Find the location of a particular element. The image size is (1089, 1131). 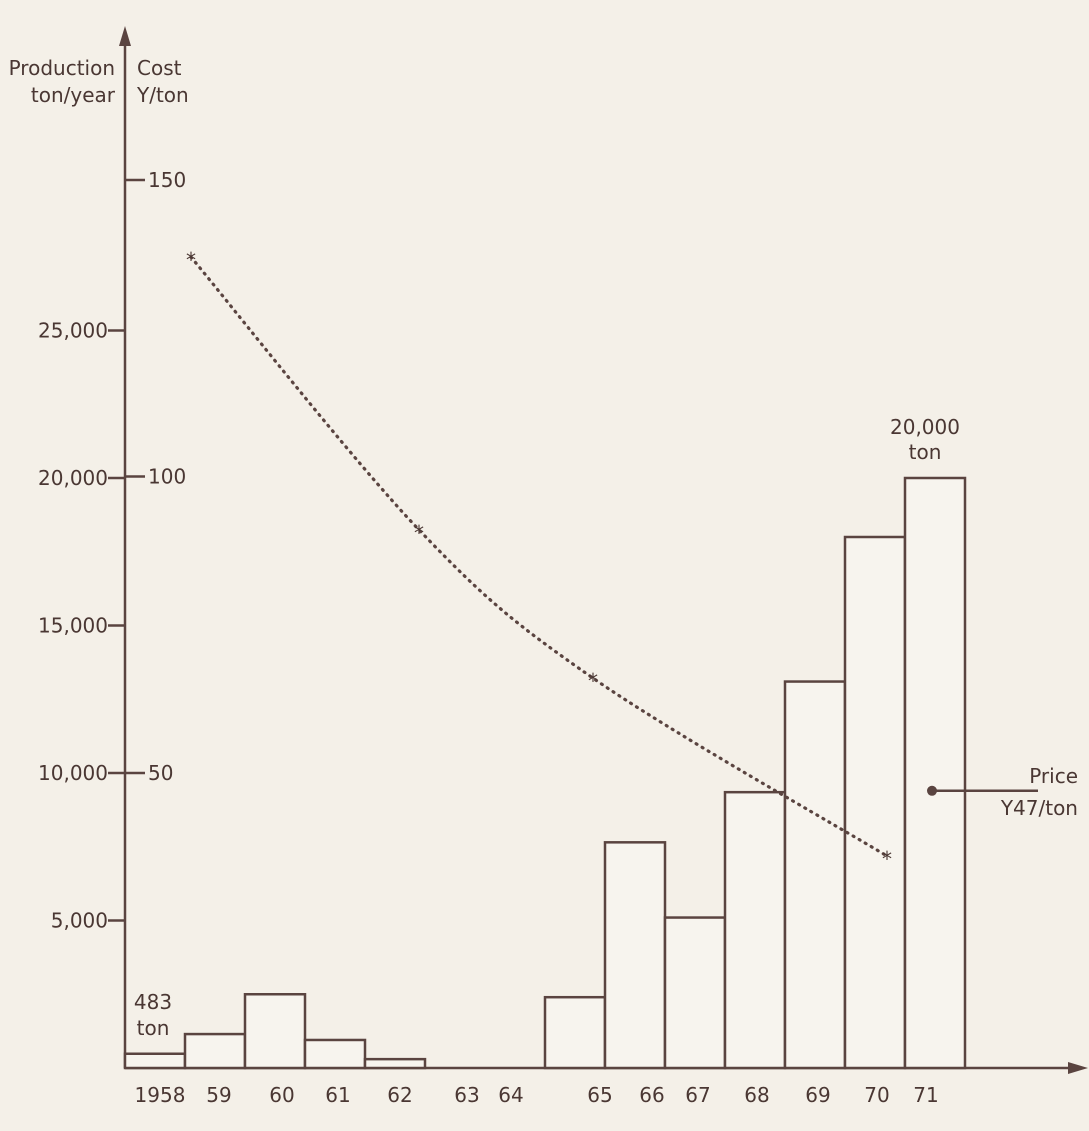

x-tick-label: 1958 is located at coordinates (160, 1095).